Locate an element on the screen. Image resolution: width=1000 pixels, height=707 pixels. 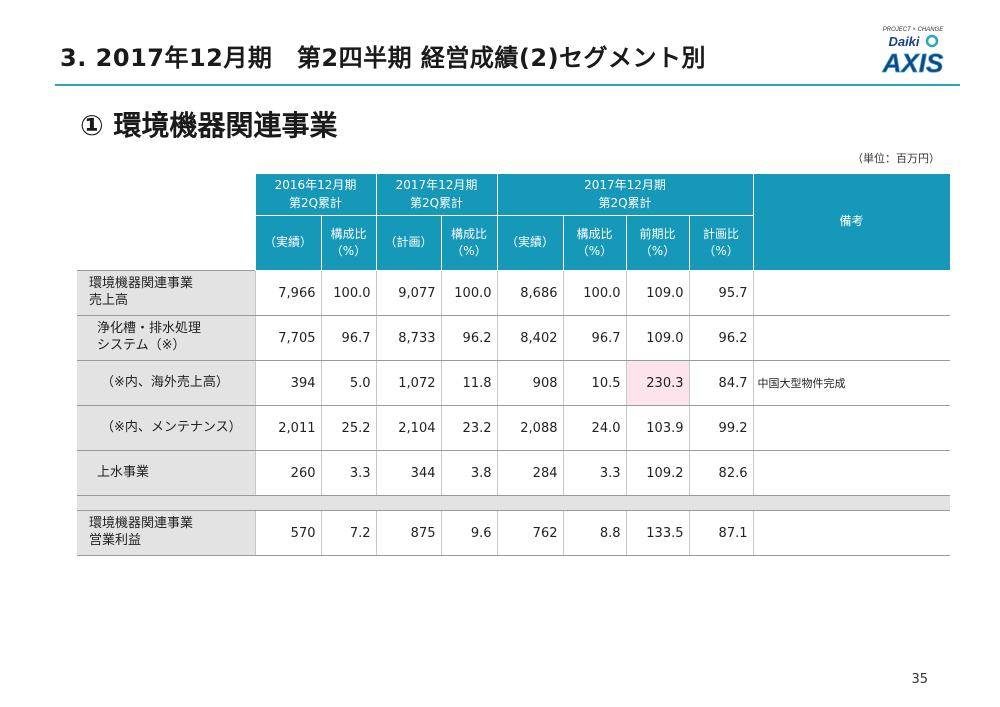
subheader-yoy: 前期比 （%） is located at coordinates (657, 243).